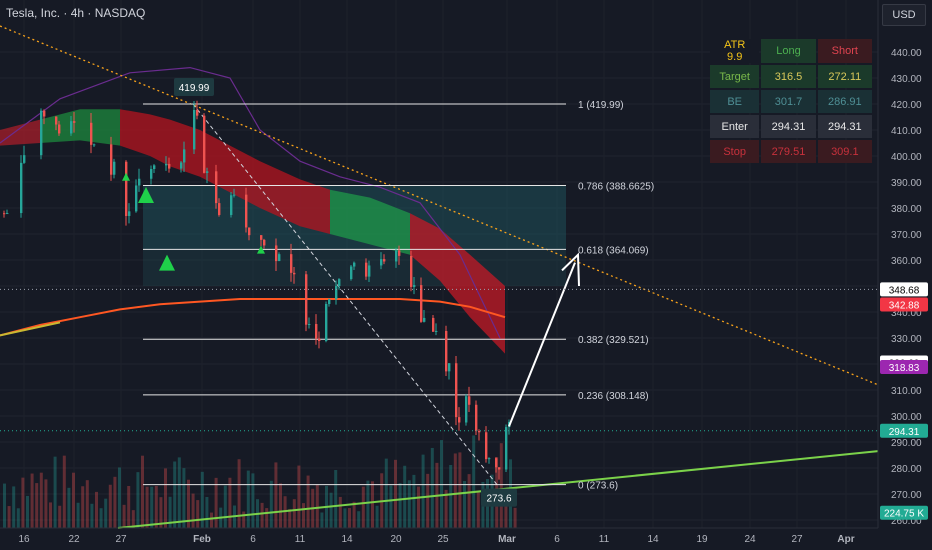 The image size is (932, 550). I want to click on price-tick: 290.00, so click(906, 443).